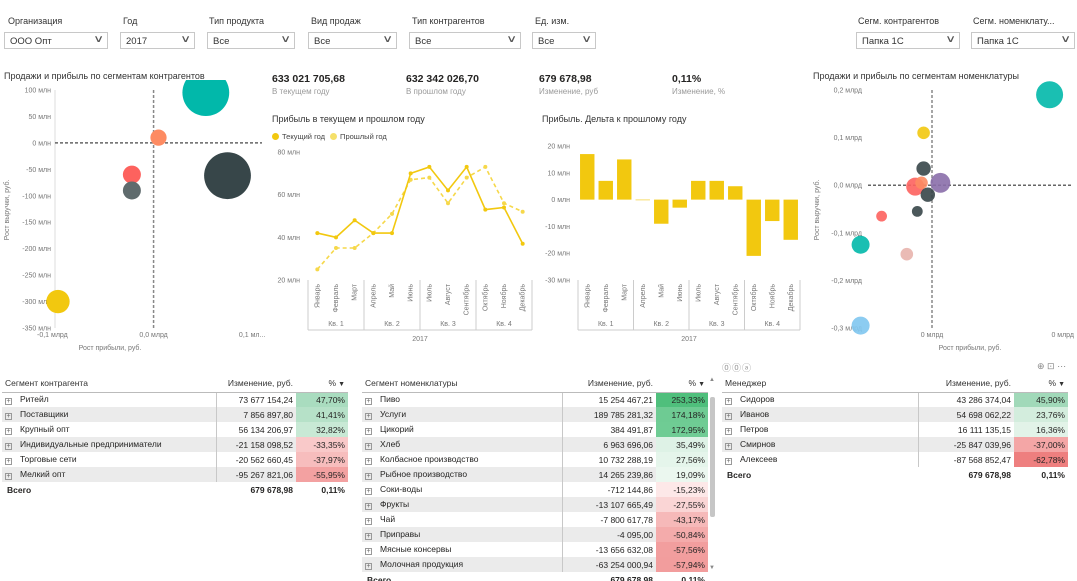 Image resolution: width=1077 pixels, height=581 pixels. Describe the element at coordinates (608, 504) in the screenshot. I see `change-rub-cell: -13 107 665,49` at that location.